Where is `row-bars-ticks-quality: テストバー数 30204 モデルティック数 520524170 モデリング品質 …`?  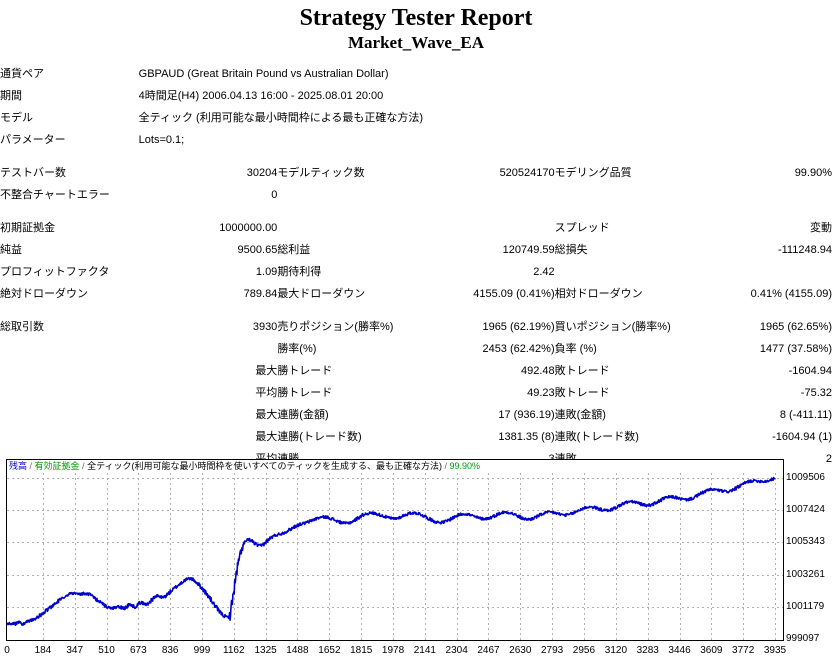
row-bars-ticks-quality: テストバー数 30204 モデルティック数 520524170 モデリング品質 … is located at coordinates (416, 173).